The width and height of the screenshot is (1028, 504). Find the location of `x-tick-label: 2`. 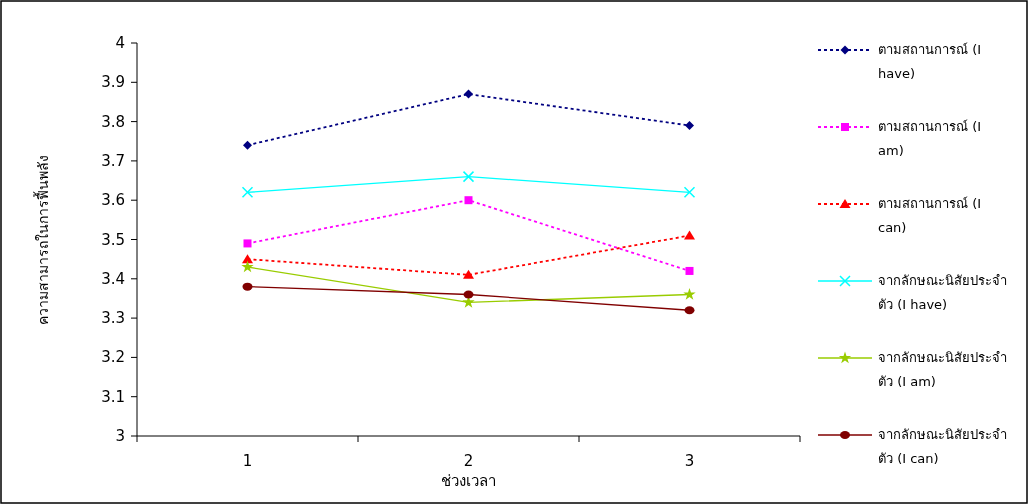

x-tick-label: 2 is located at coordinates (468, 461).